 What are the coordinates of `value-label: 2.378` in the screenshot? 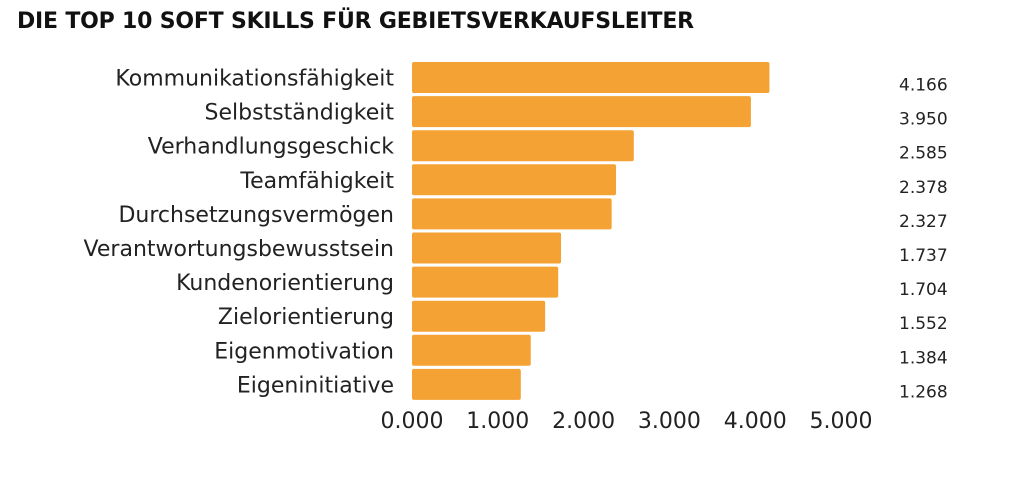 It's located at (923, 188).